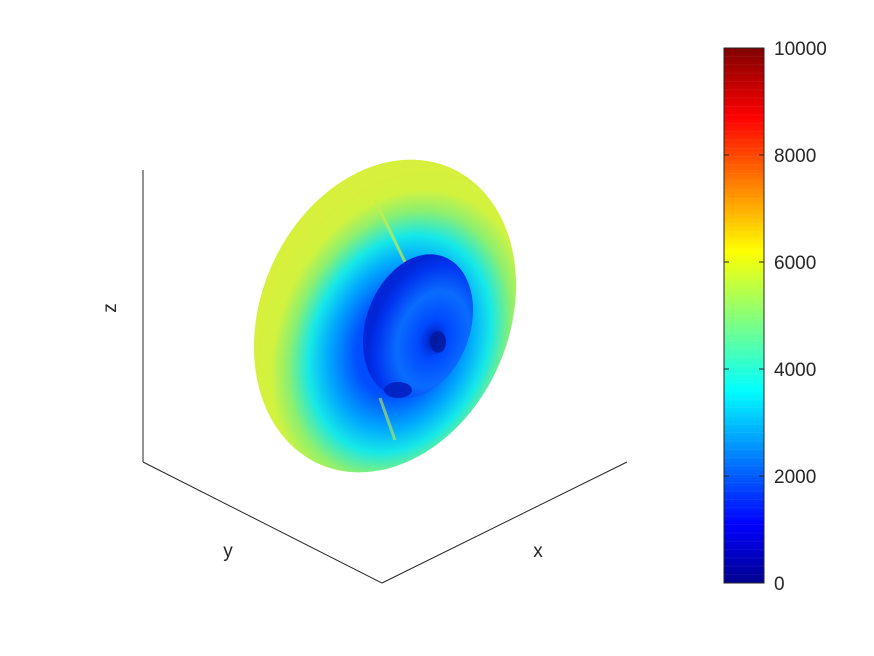 The height and width of the screenshot is (656, 874). Describe the element at coordinates (387, 419) in the screenshot. I see `surface-seam-lower` at that location.